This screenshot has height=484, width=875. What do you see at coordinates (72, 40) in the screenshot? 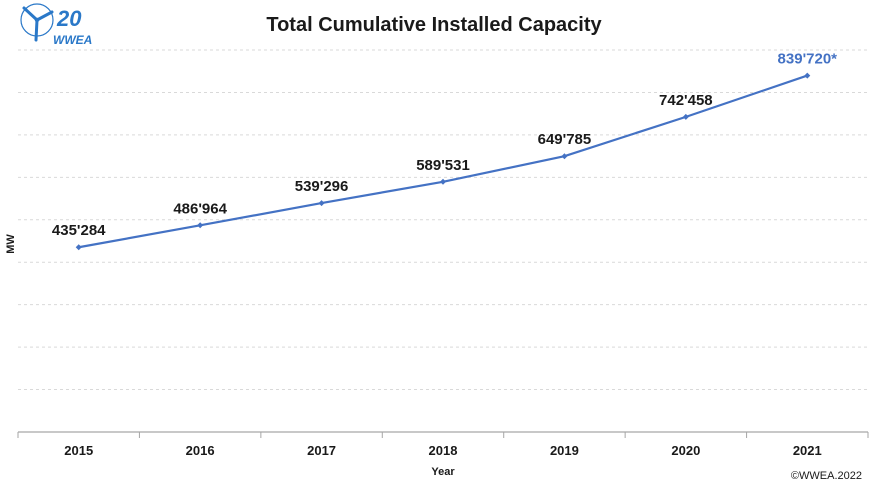
I see `logo-text: WWEA` at bounding box center [72, 40].